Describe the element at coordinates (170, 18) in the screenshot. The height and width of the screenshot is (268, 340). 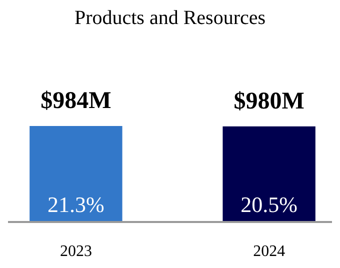
I see `chart-title: Products and Resources` at that location.